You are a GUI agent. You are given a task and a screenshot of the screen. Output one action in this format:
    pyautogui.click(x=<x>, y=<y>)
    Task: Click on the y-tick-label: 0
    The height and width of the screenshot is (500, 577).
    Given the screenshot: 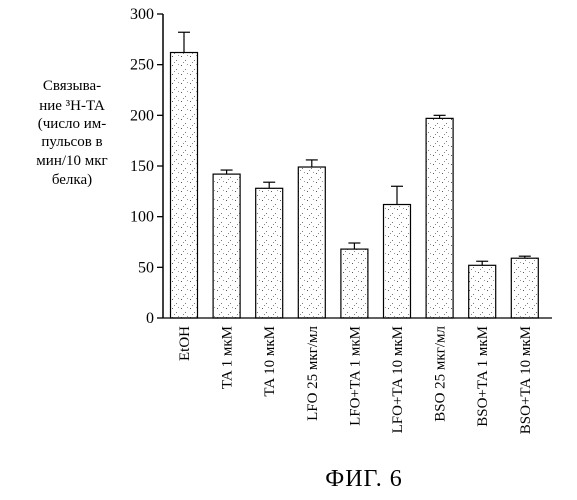 What is the action you would take?
    pyautogui.click(x=150, y=318)
    